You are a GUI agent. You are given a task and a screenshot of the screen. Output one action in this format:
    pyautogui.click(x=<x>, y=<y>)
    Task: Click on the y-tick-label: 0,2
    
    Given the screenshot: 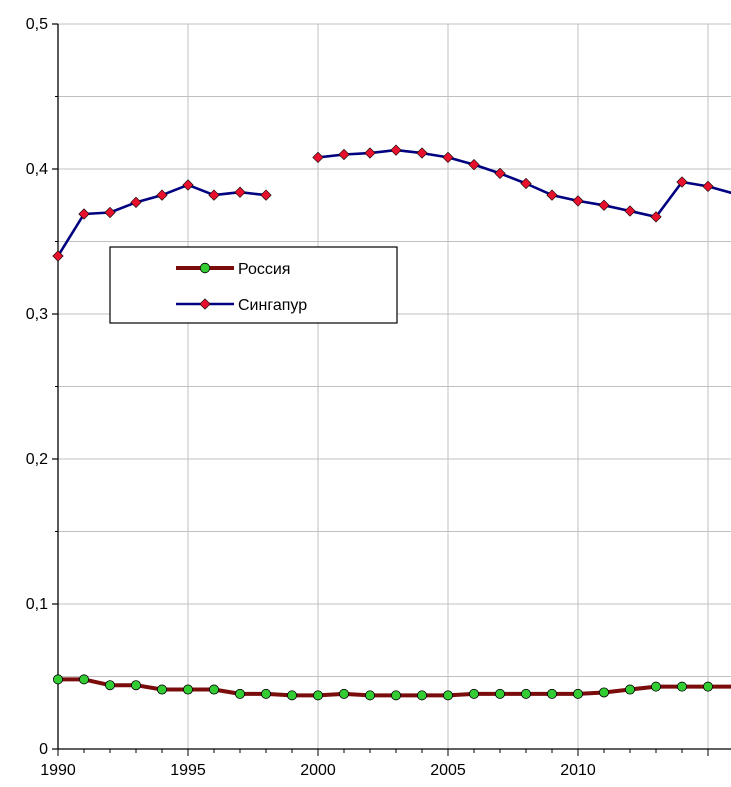 What is the action you would take?
    pyautogui.click(x=37, y=459)
    